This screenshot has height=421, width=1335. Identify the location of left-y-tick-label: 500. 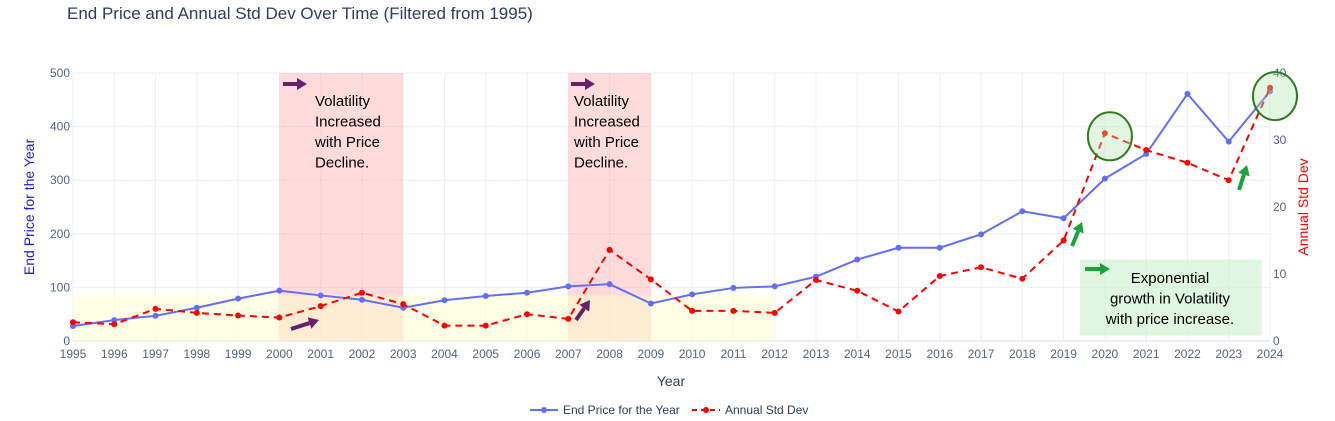
(60, 73).